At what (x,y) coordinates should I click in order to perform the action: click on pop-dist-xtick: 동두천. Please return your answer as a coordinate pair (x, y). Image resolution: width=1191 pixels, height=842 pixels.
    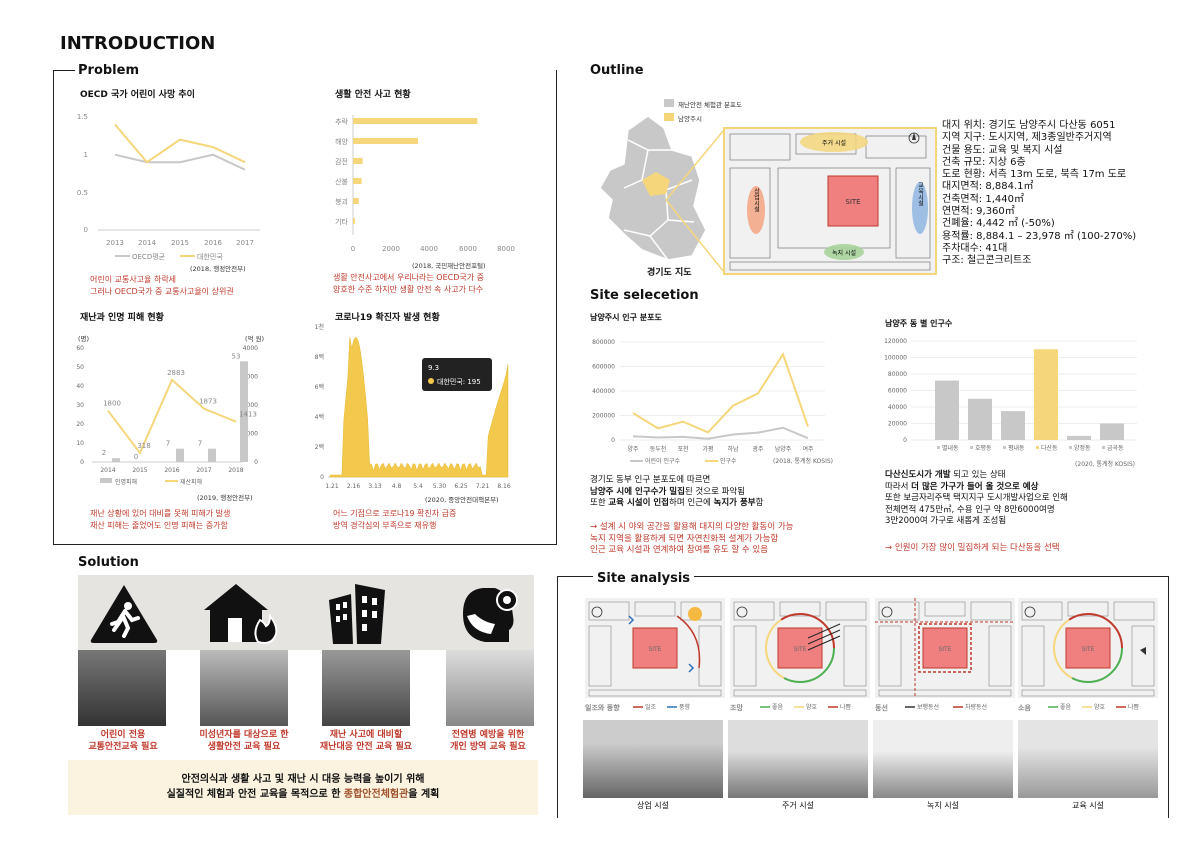
    Looking at the image, I should click on (658, 449).